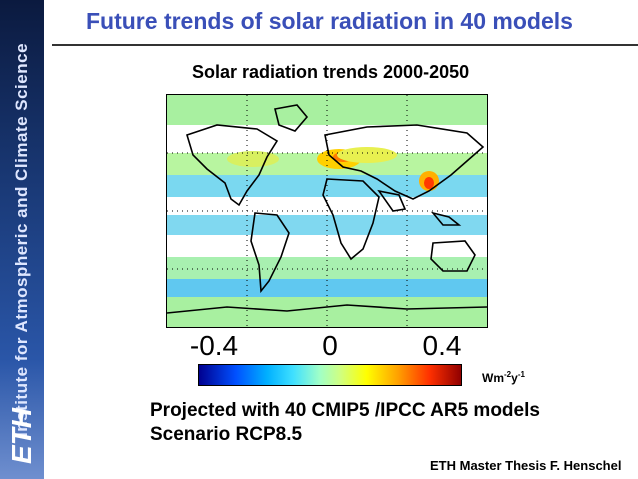  I want to click on map-title: Solar radiation trends 2000-2050, so click(331, 72).